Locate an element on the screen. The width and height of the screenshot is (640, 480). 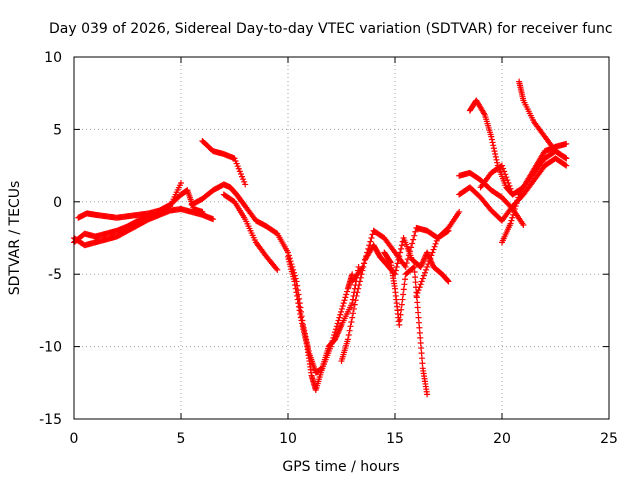
y-tick-label: 5 is located at coordinates (57, 130).